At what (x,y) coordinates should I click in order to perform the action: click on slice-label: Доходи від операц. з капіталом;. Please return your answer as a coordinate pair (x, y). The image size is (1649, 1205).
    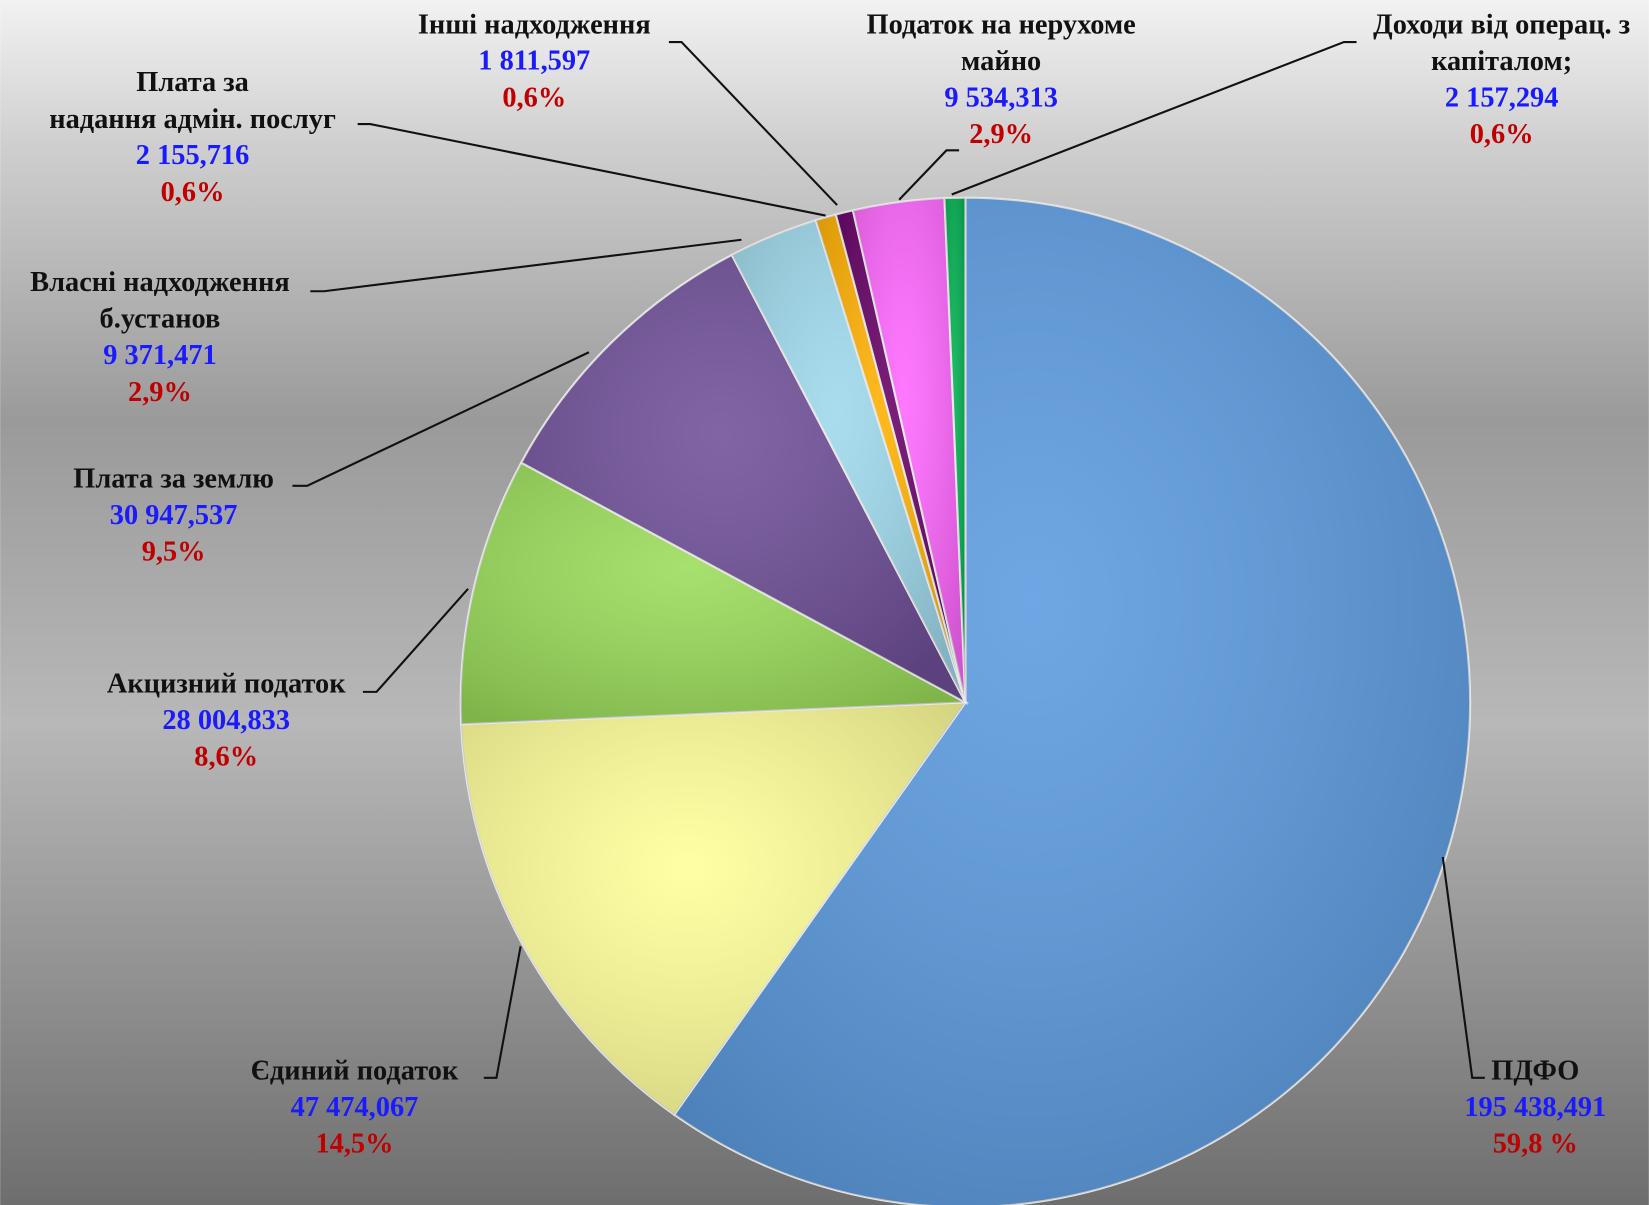
    Looking at the image, I should click on (1501, 43).